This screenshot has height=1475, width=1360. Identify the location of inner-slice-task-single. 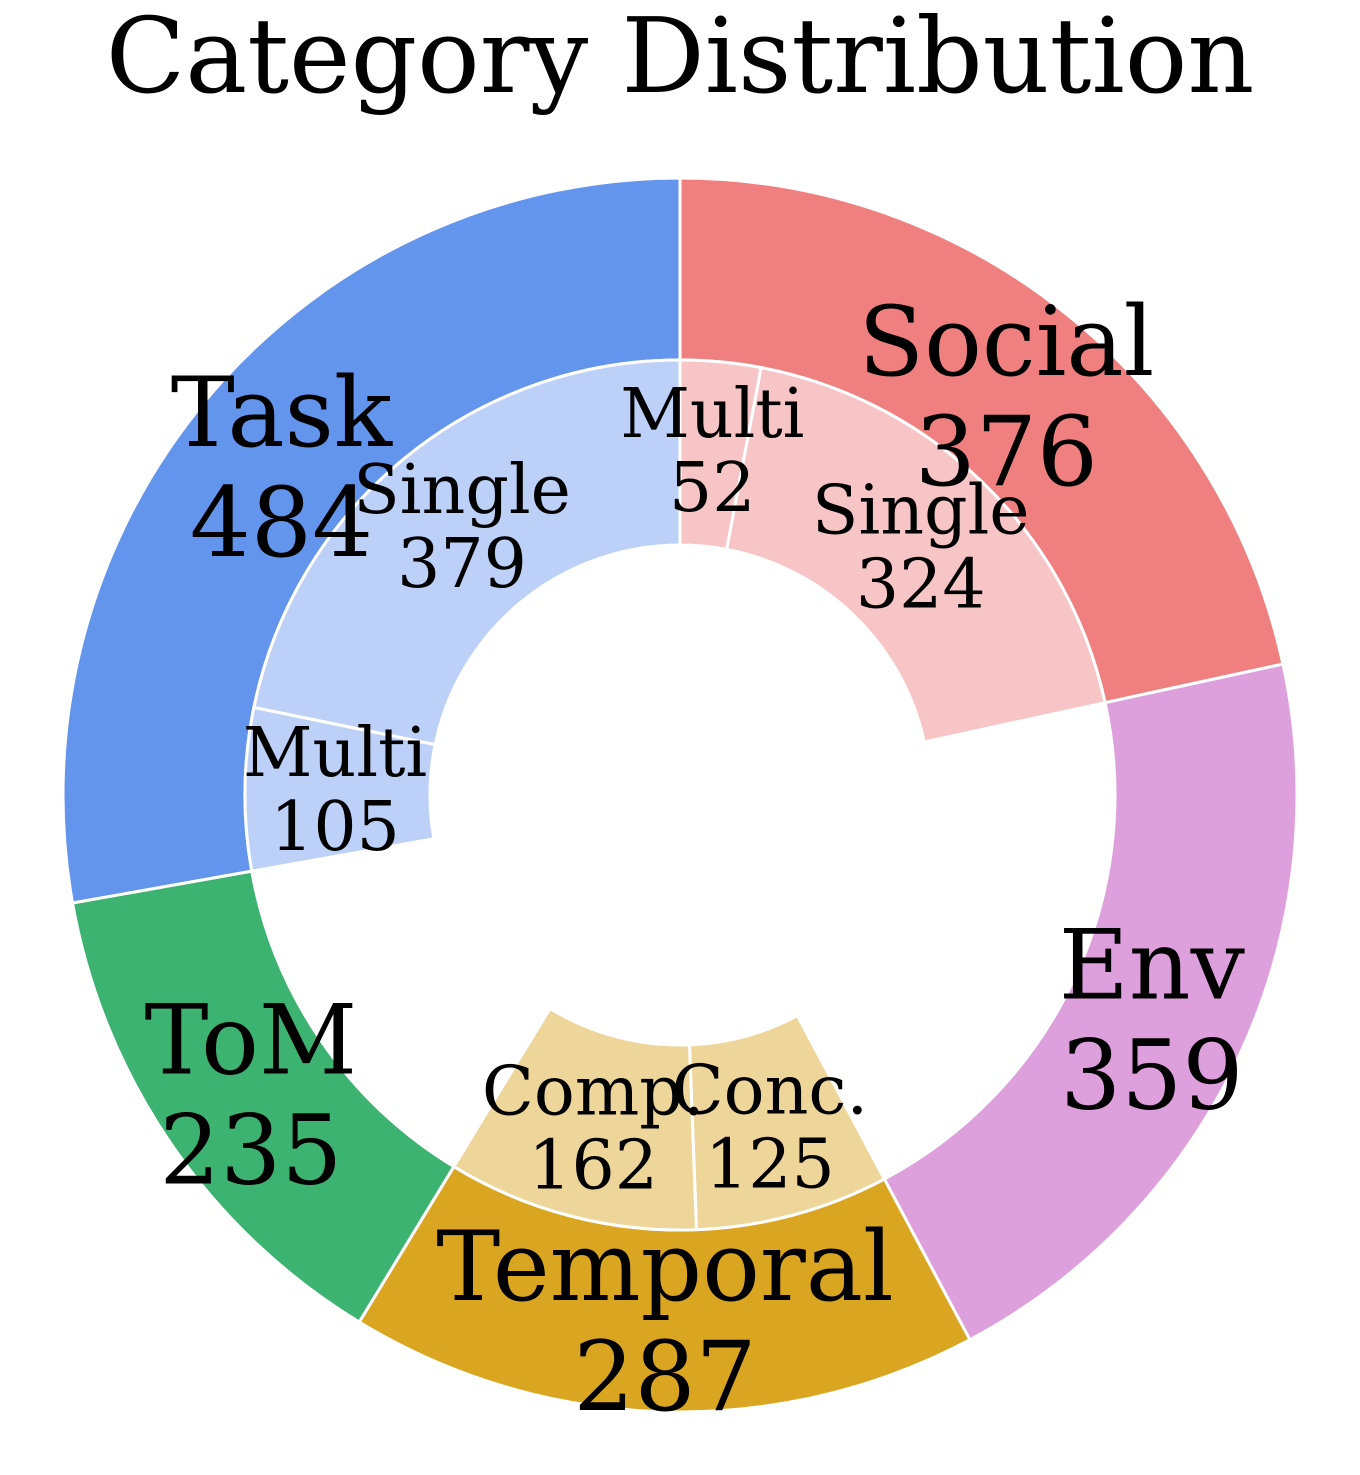
(467, 552).